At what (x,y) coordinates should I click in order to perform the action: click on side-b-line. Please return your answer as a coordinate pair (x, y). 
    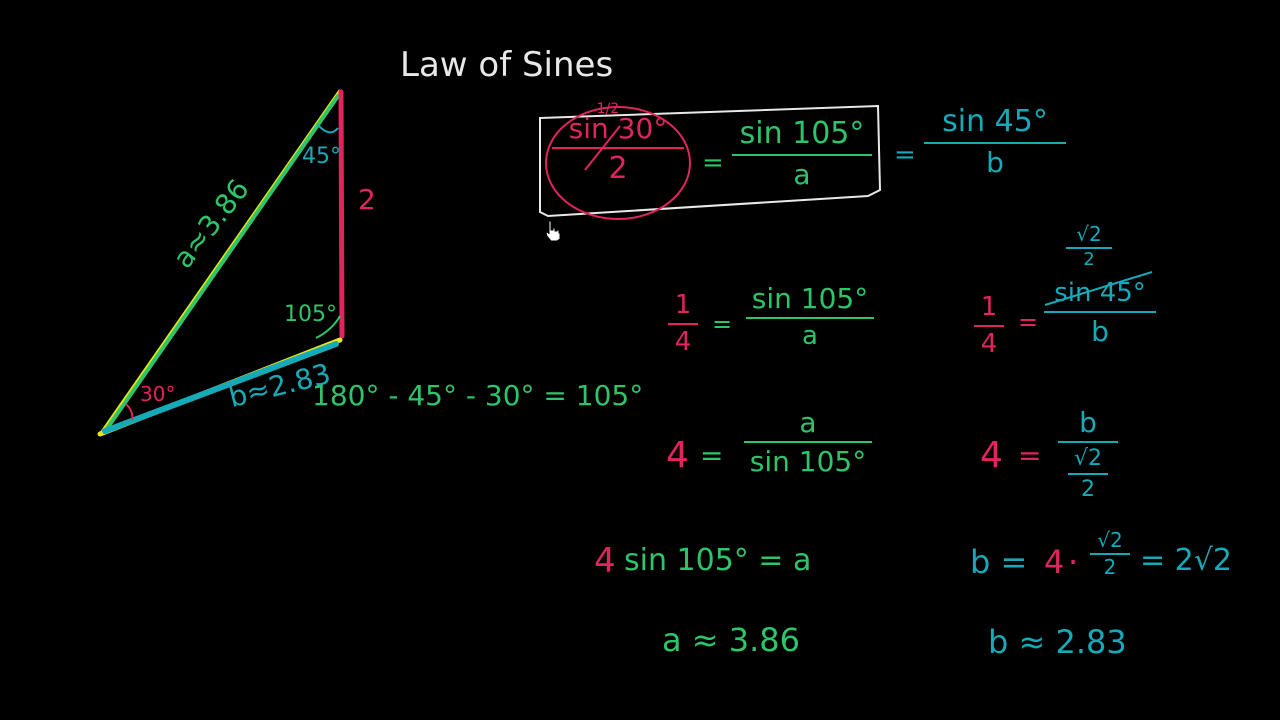
    Looking at the image, I should click on (220, 387).